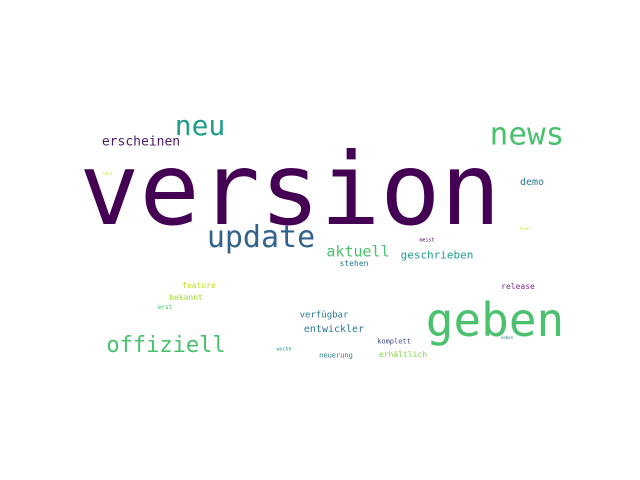 Image resolution: width=640 pixels, height=480 pixels. I want to click on word-neben: neben, so click(507, 337).